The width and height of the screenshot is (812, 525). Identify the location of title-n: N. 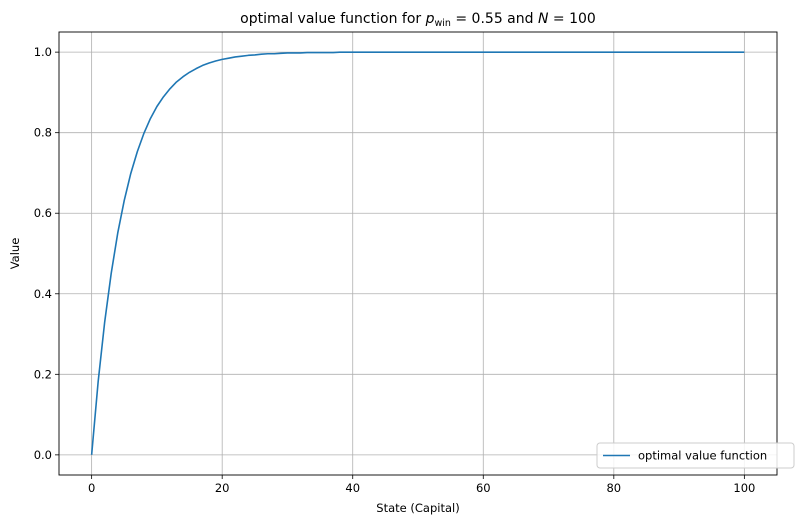
(543, 19).